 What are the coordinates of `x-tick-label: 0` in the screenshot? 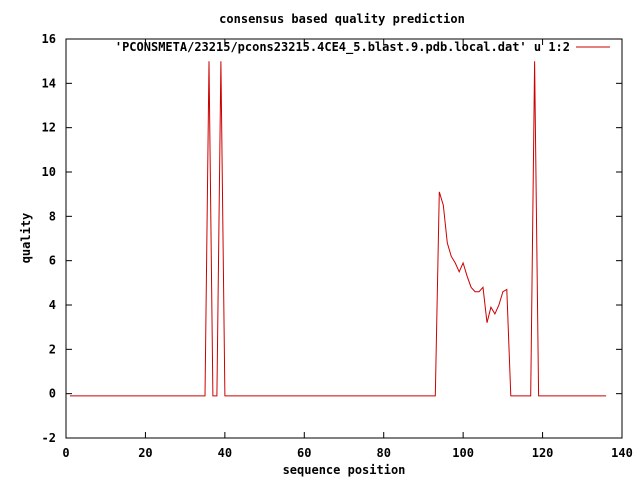 It's located at (65, 453).